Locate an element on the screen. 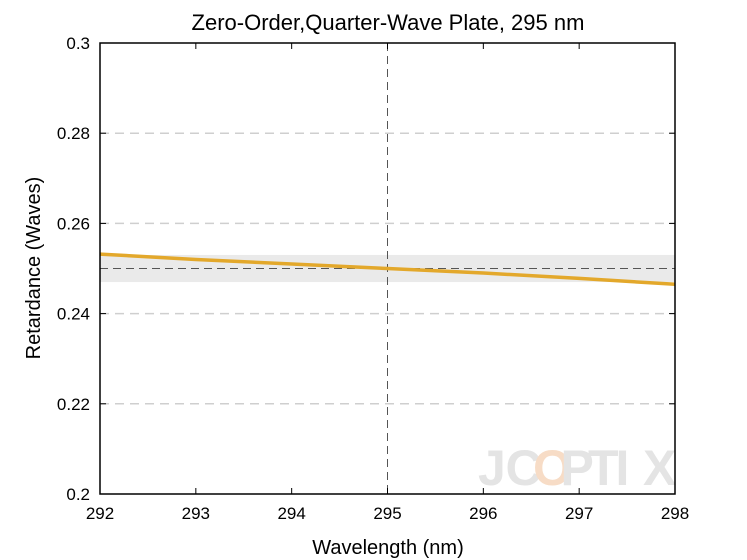 The width and height of the screenshot is (747, 560). series-layer is located at coordinates (387, 269).